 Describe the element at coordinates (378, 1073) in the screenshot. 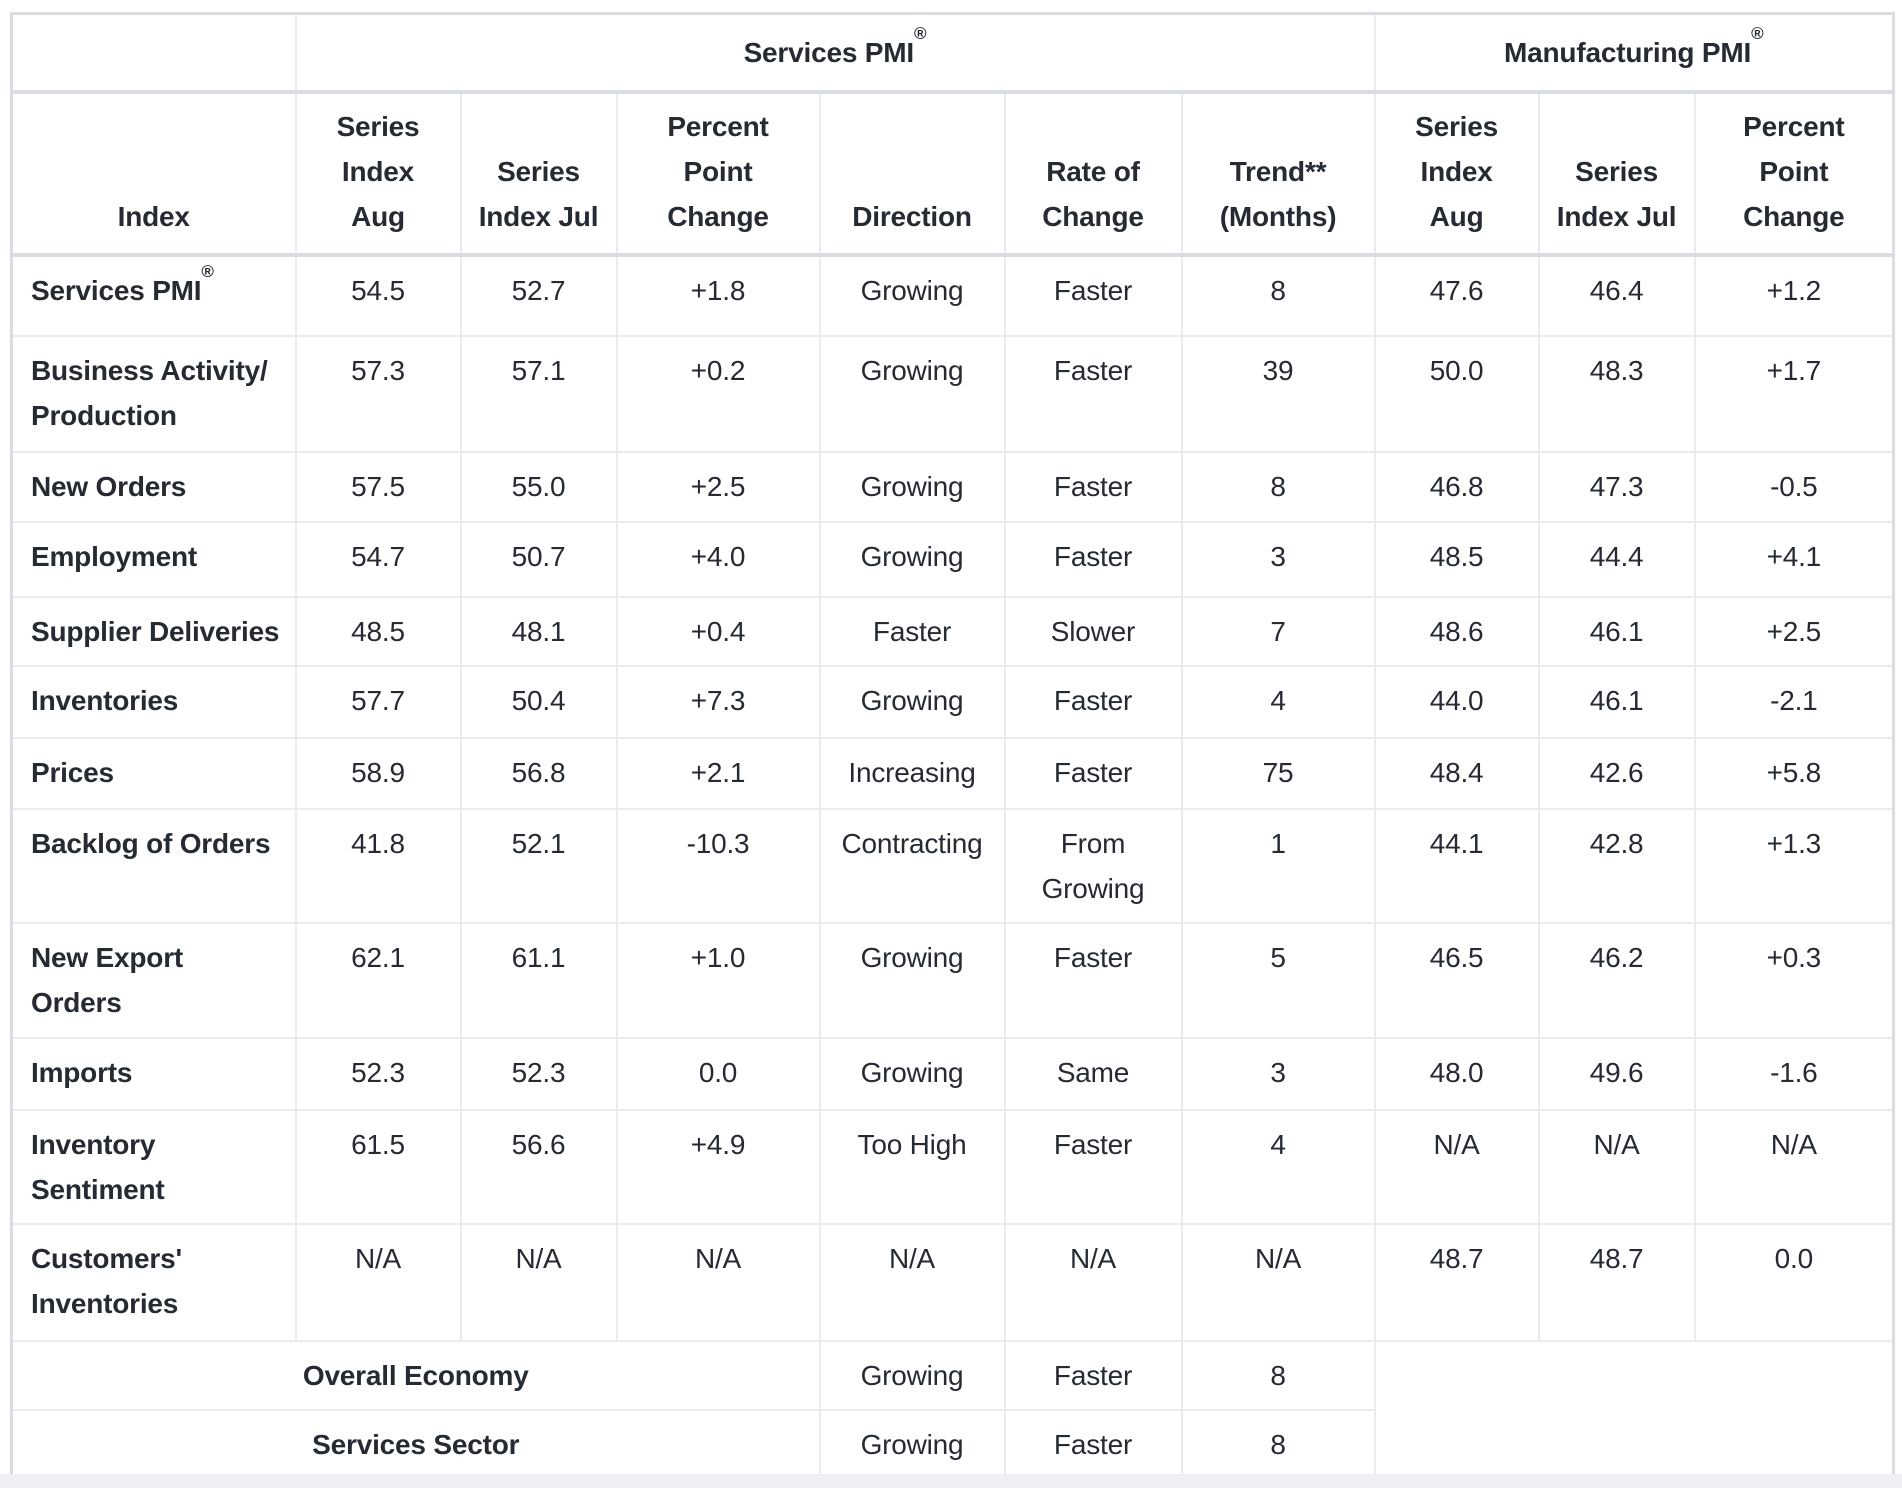

I see `cell: 52.3` at that location.